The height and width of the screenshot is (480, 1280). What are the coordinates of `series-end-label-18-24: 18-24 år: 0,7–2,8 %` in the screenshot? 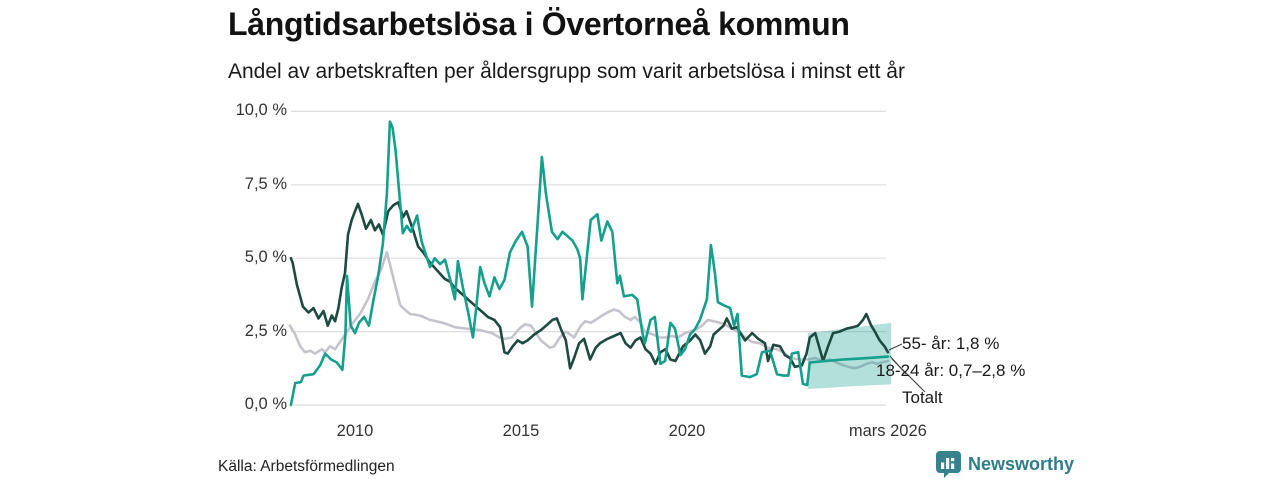 It's located at (951, 370).